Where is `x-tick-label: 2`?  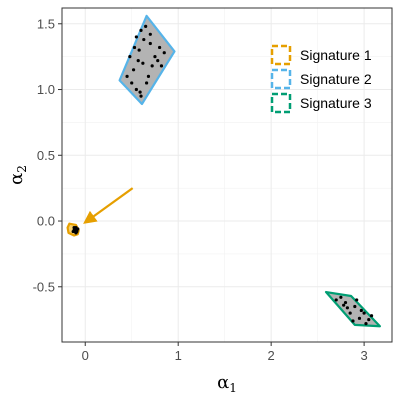
x-tick-label: 2 is located at coordinates (271, 355).